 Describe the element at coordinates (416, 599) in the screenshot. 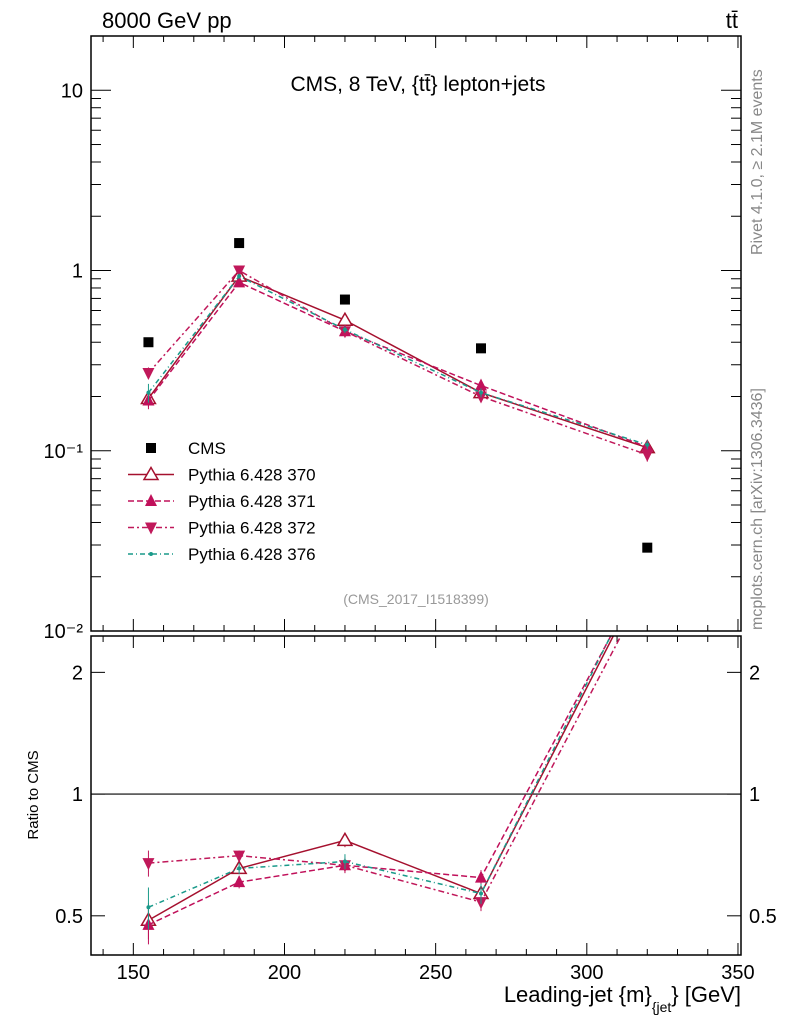

I see `watermark: (CMS_2017_I1518399)` at that location.